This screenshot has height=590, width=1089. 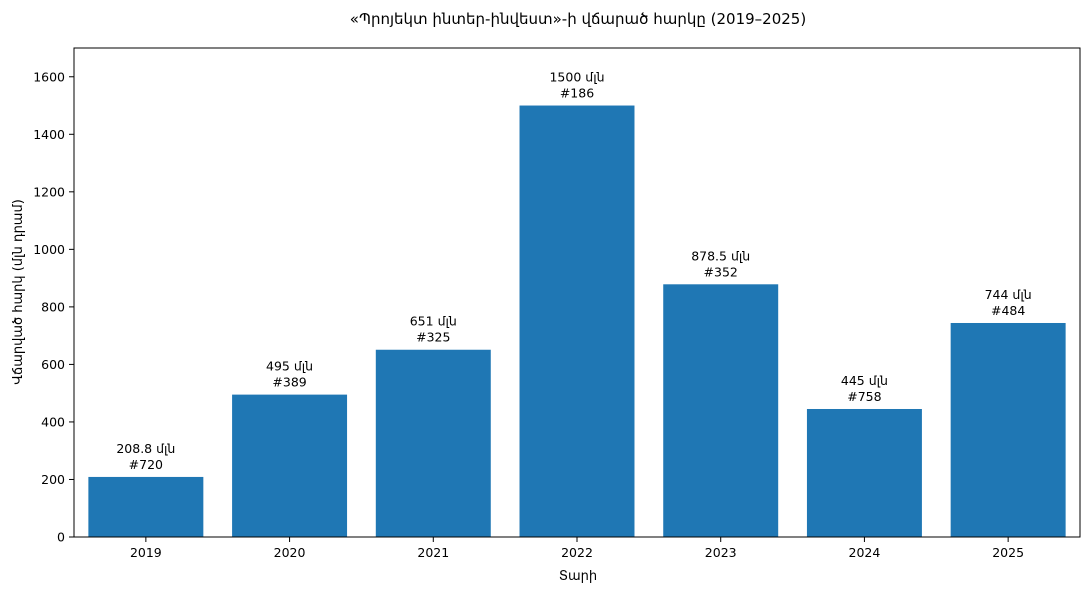 I want to click on x-tick-label: 2021, so click(x=433, y=552).